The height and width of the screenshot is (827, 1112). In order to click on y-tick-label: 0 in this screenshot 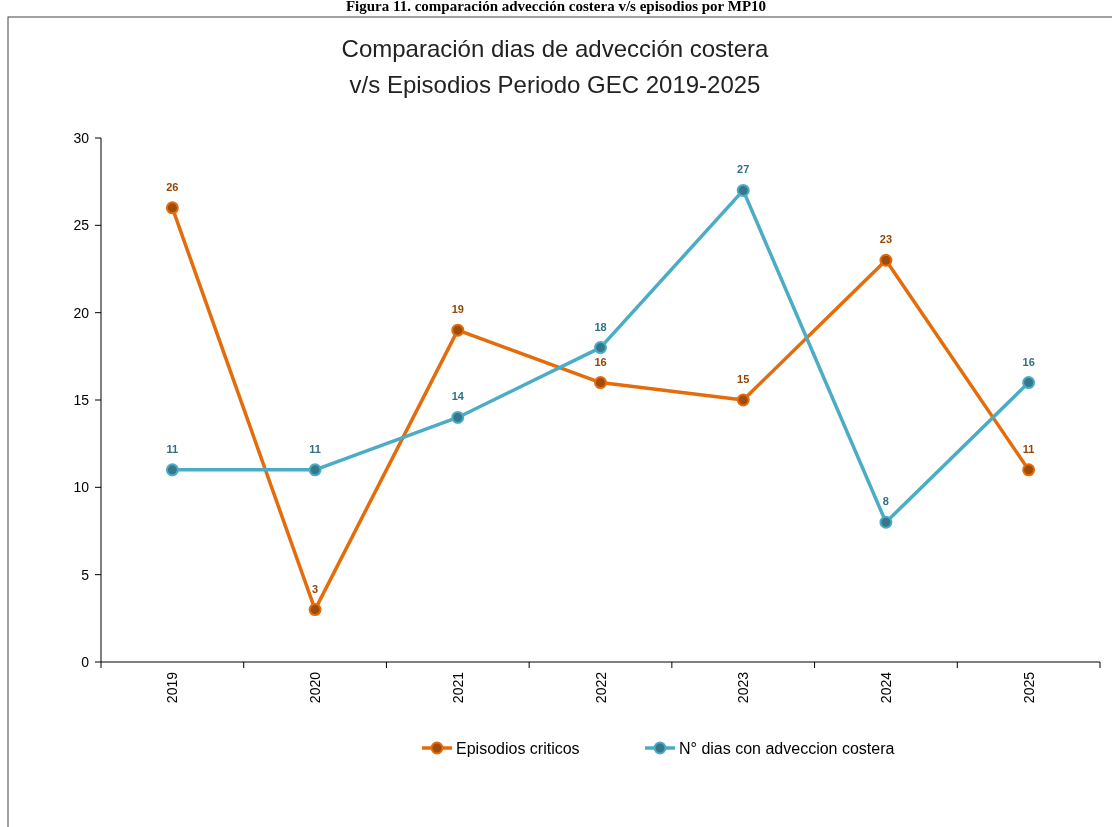, I will do `click(85, 662)`.